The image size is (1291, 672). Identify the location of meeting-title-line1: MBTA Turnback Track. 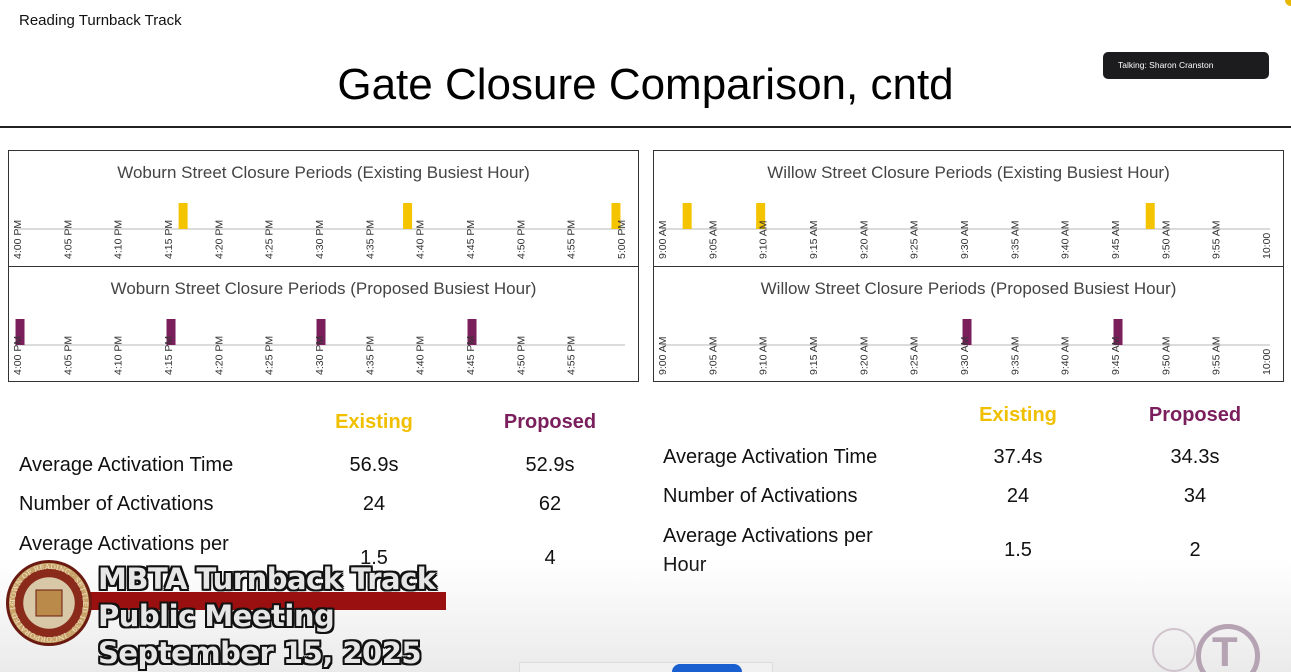
(267, 579).